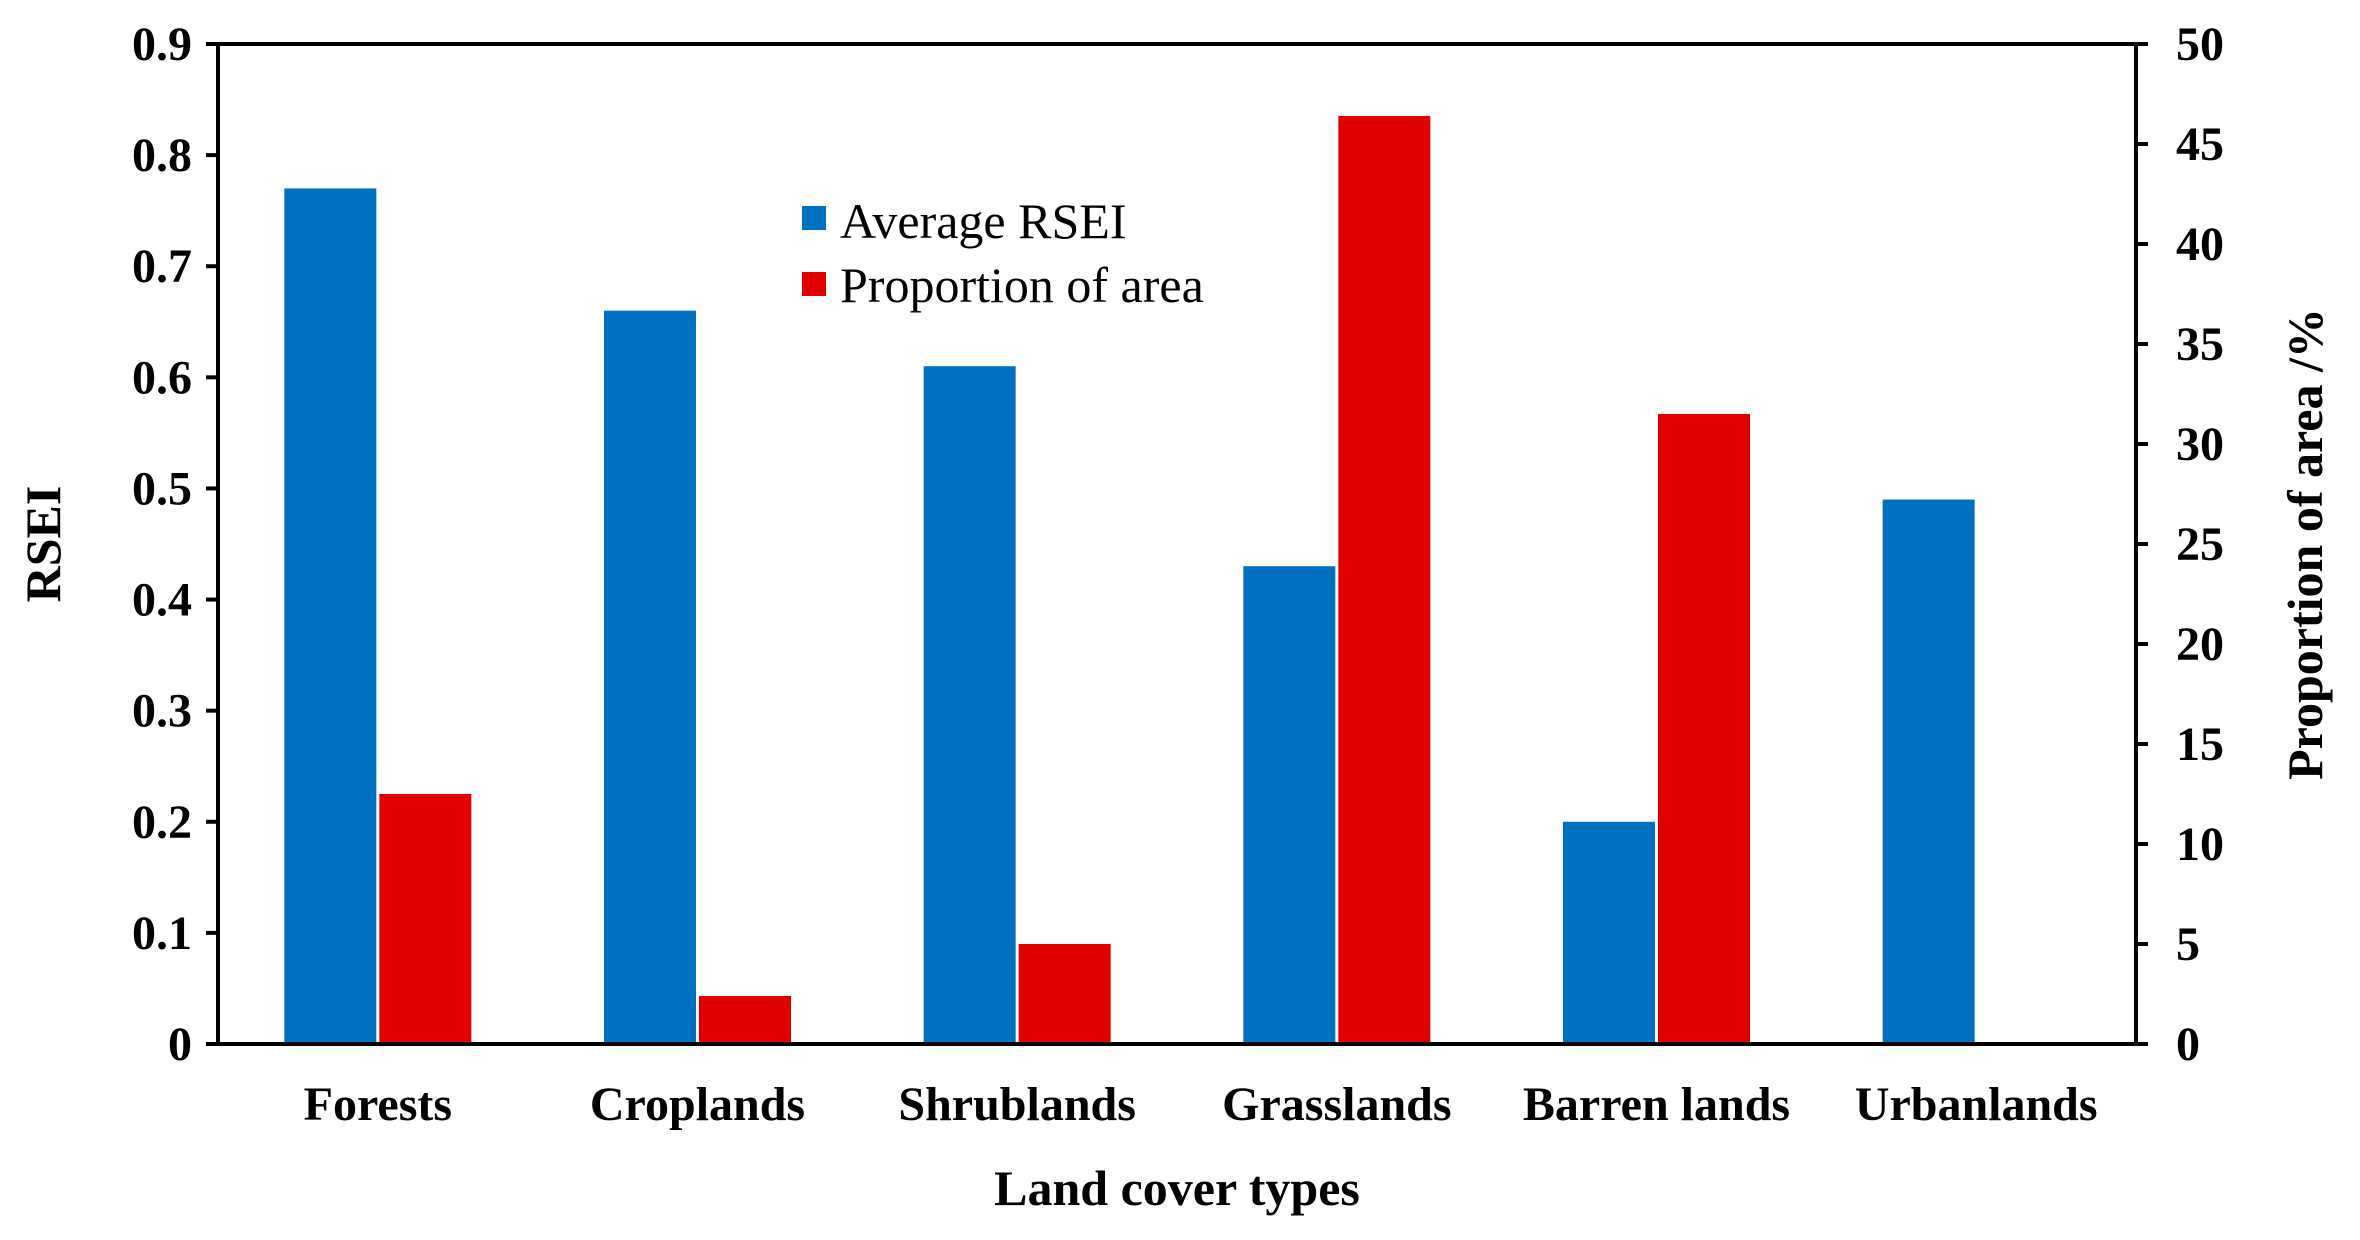  Describe the element at coordinates (1609, 932) in the screenshot. I see `bar-average-rsei-barren-lands` at that location.